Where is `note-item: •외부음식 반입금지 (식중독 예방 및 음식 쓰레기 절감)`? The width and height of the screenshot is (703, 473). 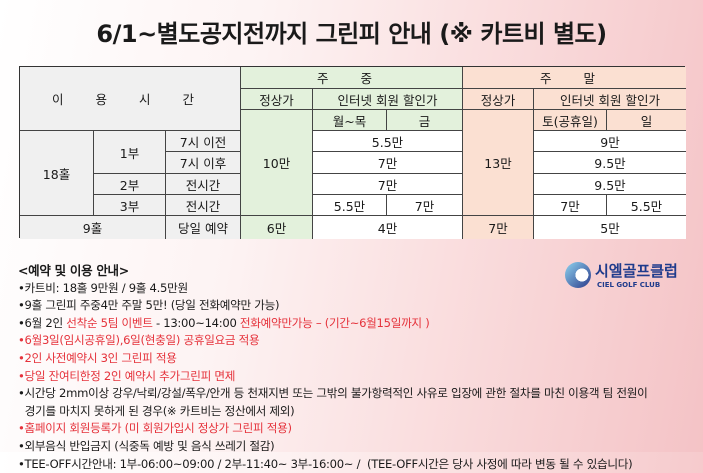 note-item: •외부음식 반입금지 (식중독 예방 및 음식 쓰레기 절감) is located at coordinates (333, 447).